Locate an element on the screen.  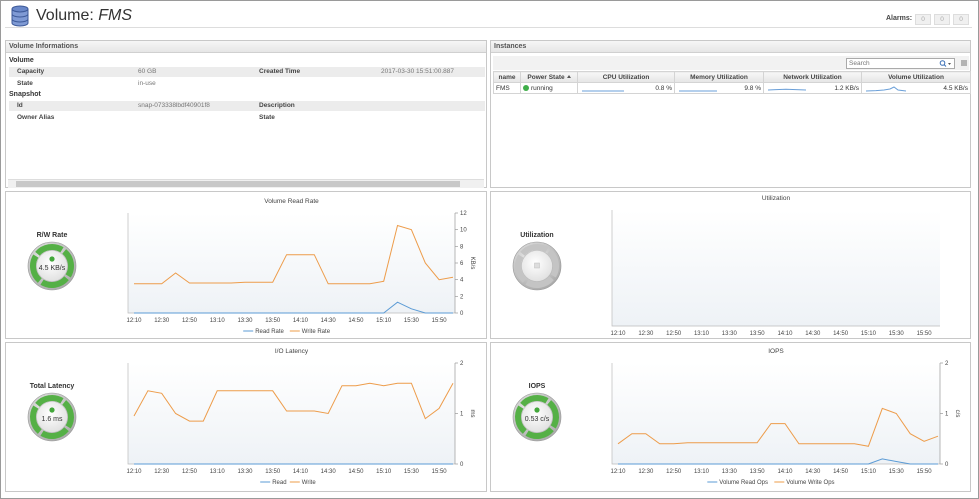
cell-text: running is located at coordinates (542, 88).